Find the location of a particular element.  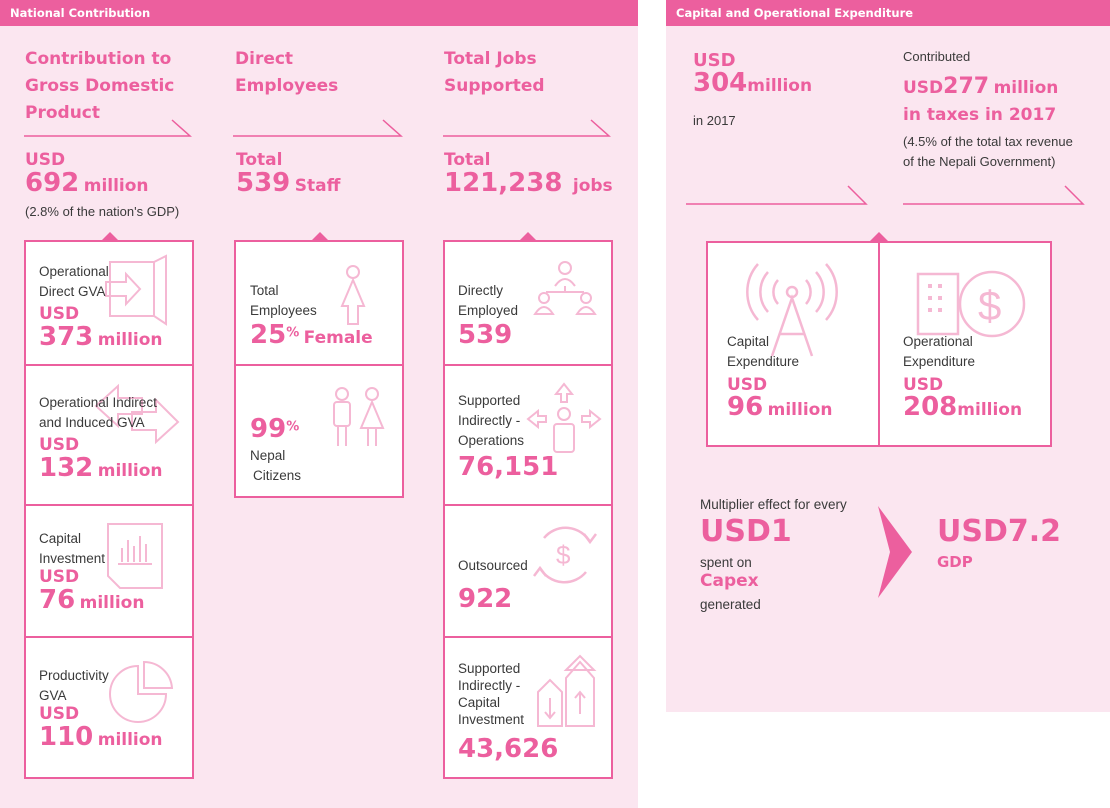

label-line: Expenditure is located at coordinates (763, 361).